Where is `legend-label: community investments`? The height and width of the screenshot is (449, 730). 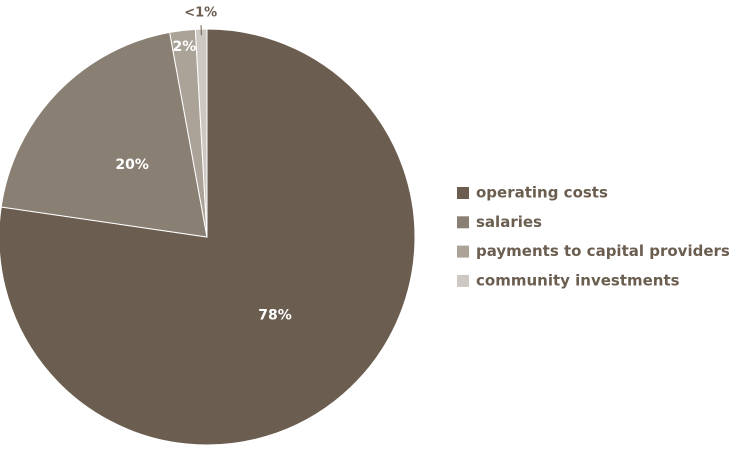 legend-label: community investments is located at coordinates (578, 280).